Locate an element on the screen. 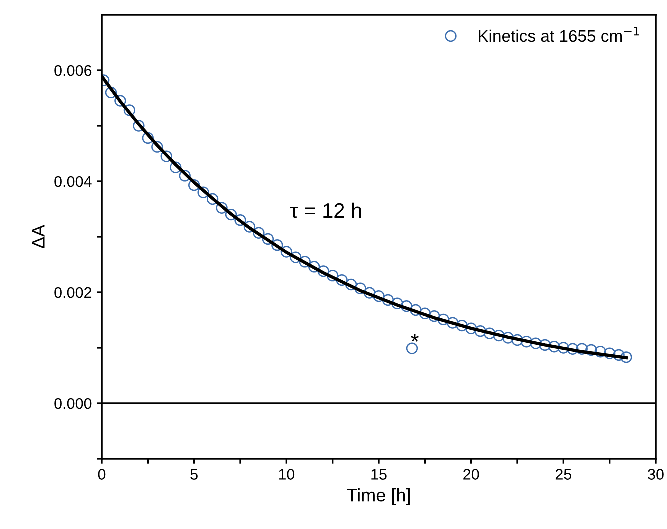  x-tick-label: 15 is located at coordinates (379, 474).